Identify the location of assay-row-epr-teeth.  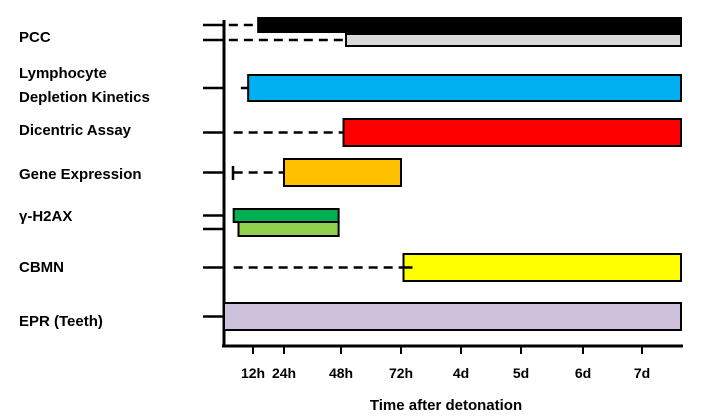
(442, 316).